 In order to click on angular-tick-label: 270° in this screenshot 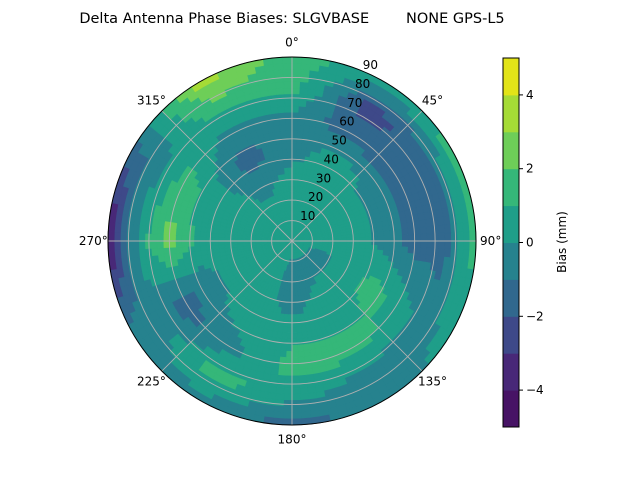, I will do `click(93, 241)`.